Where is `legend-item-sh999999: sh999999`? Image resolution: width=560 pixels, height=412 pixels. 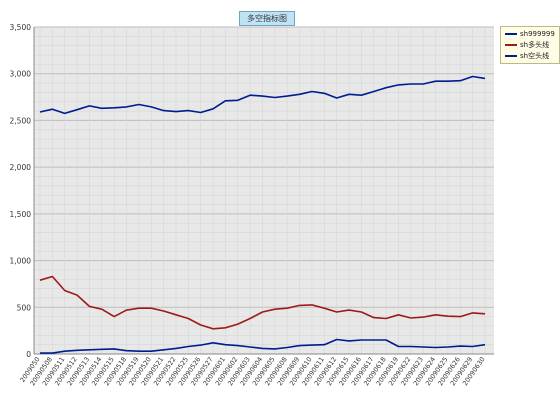 legend-item-sh999999: sh999999 is located at coordinates (530, 34).